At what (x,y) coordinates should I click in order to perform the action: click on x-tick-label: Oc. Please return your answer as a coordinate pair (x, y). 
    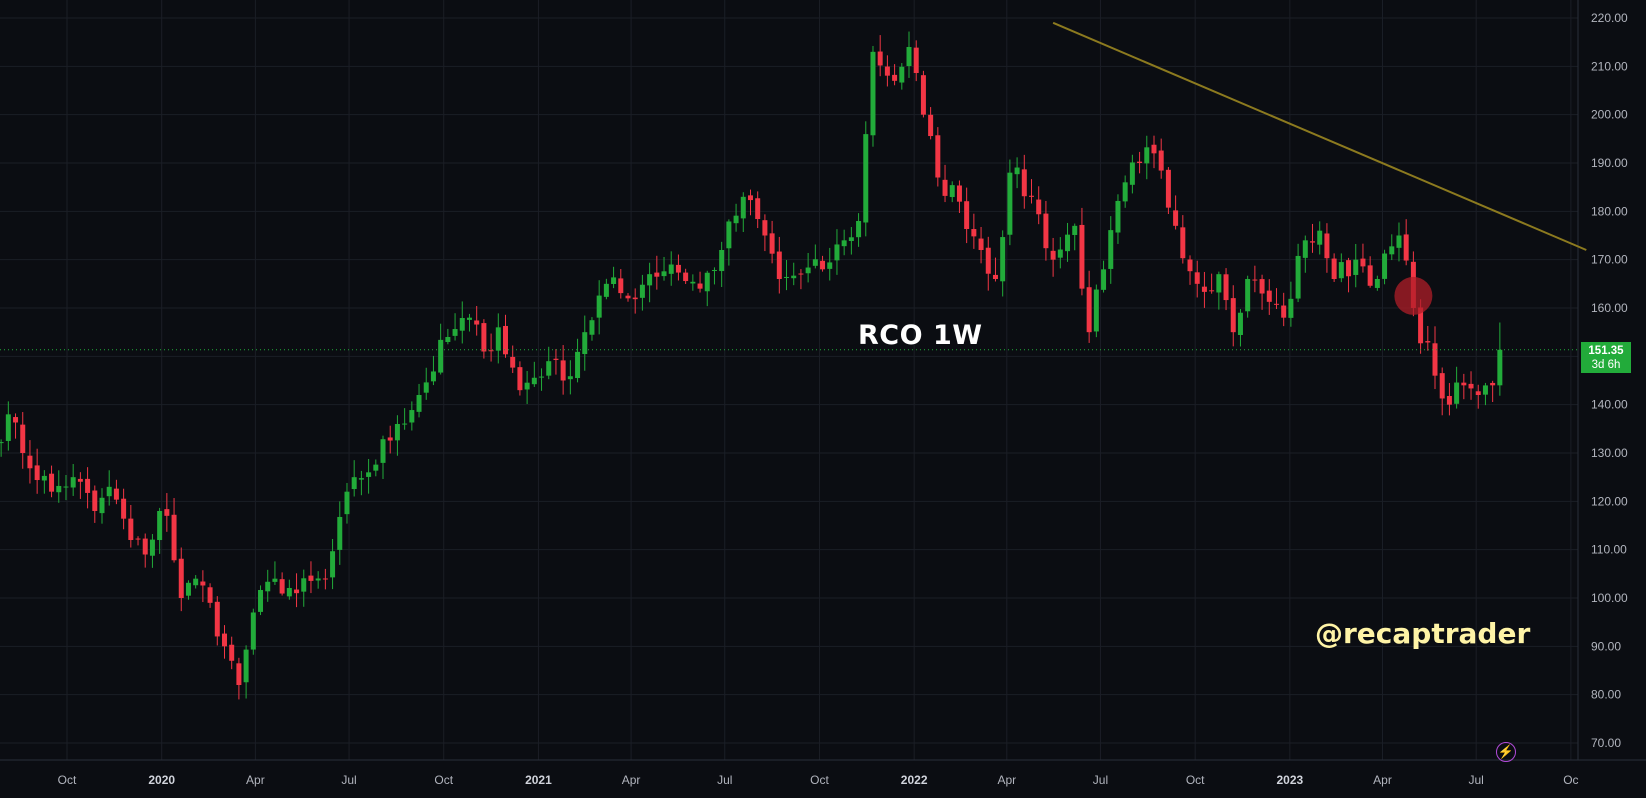
    Looking at the image, I should click on (1570, 780).